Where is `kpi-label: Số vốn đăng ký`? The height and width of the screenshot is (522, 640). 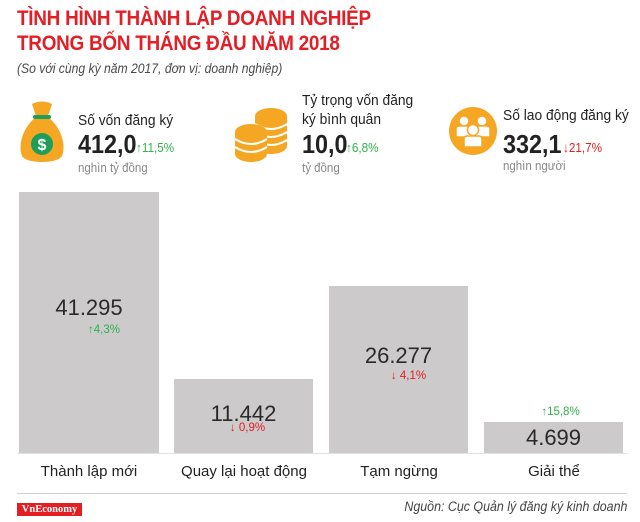 kpi-label: Số vốn đăng ký is located at coordinates (126, 120).